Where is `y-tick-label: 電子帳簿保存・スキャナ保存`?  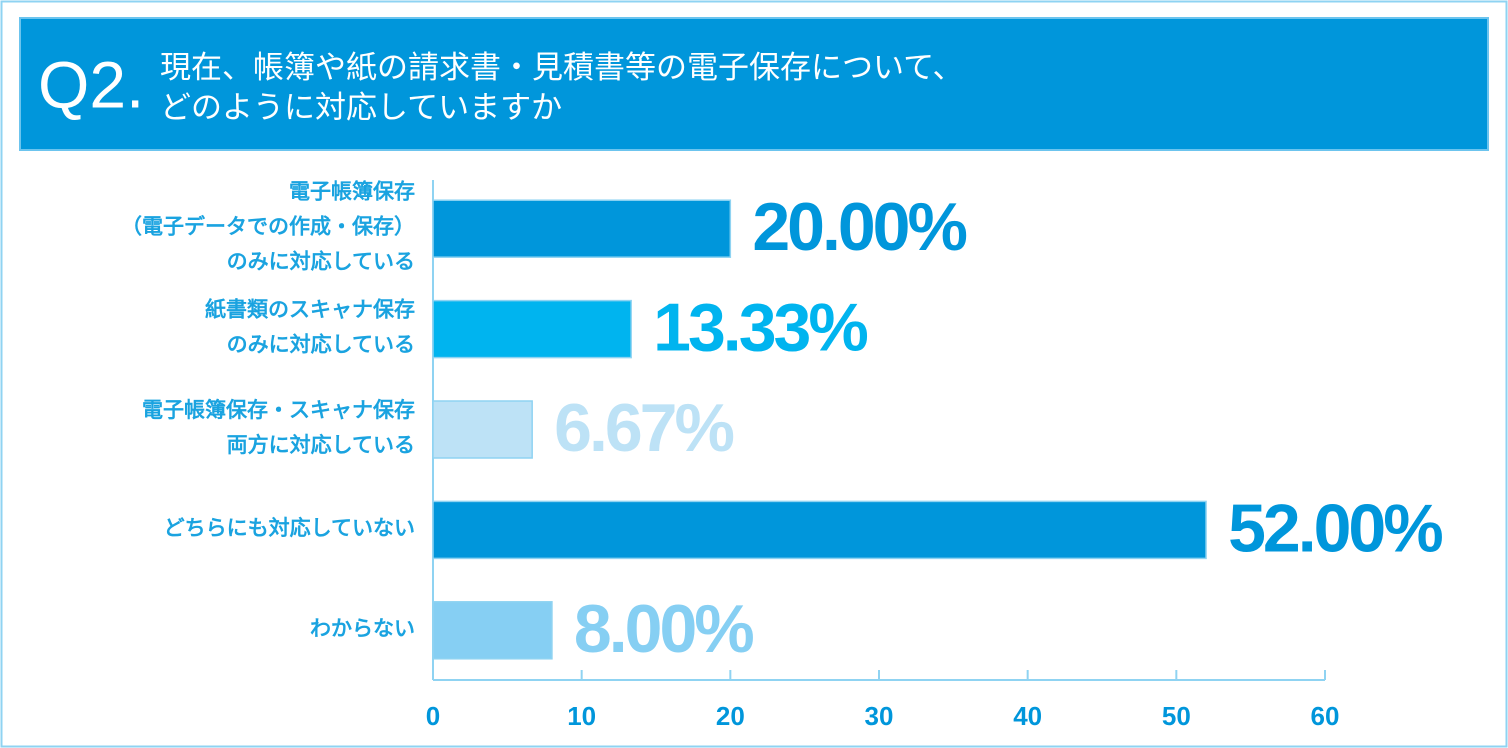
y-tick-label: 電子帳簿保存・スキャナ保存 is located at coordinates (278, 410).